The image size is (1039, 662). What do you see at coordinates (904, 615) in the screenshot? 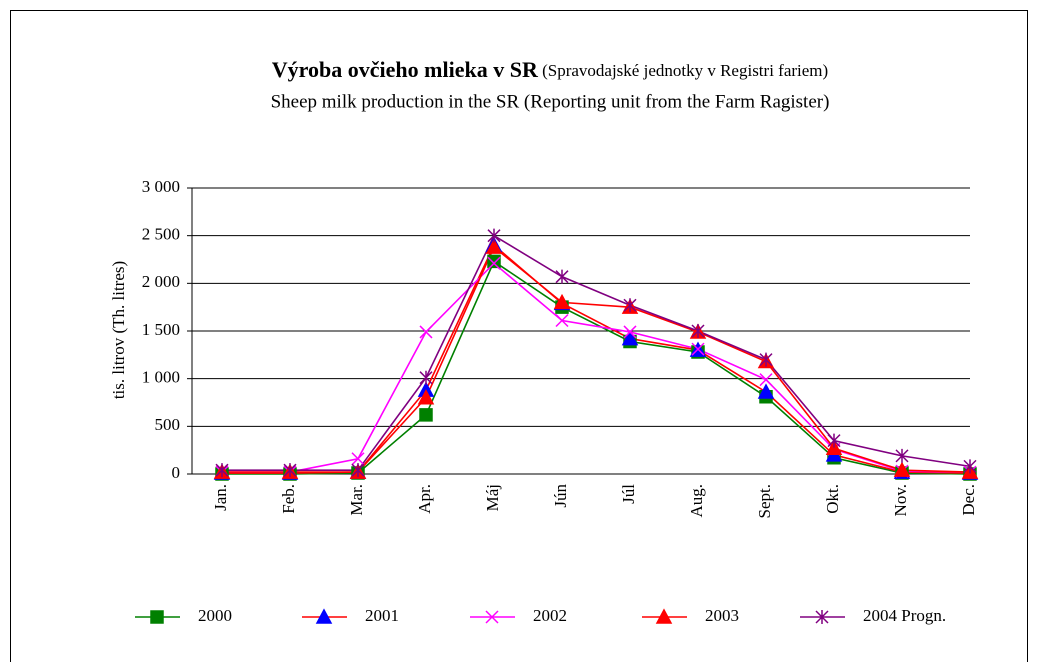
I see `legend-label: 2004 Progn.` at bounding box center [904, 615].